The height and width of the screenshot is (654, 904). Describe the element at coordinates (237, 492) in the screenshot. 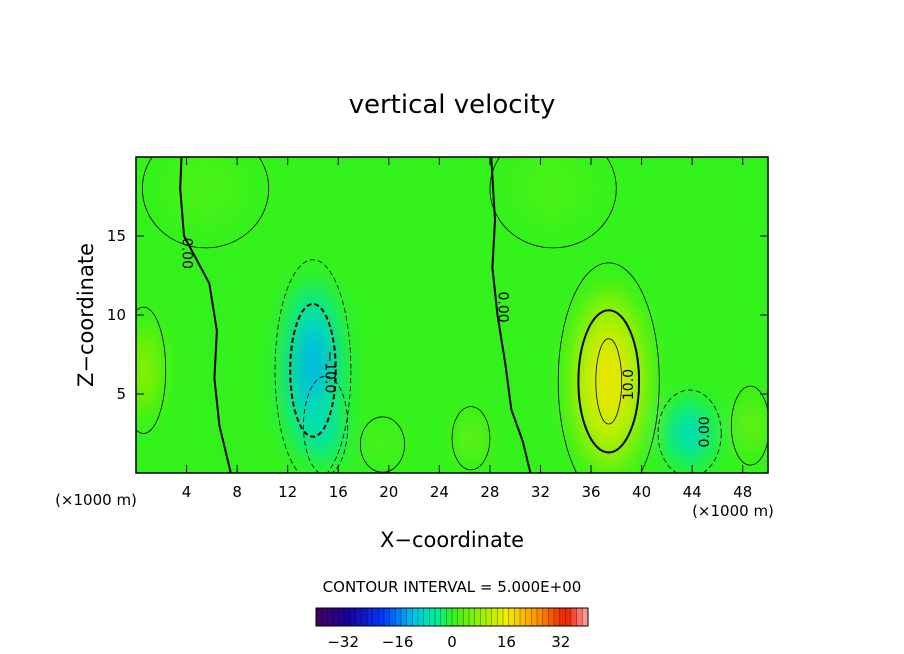

I see `x-tick-label: 8` at that location.